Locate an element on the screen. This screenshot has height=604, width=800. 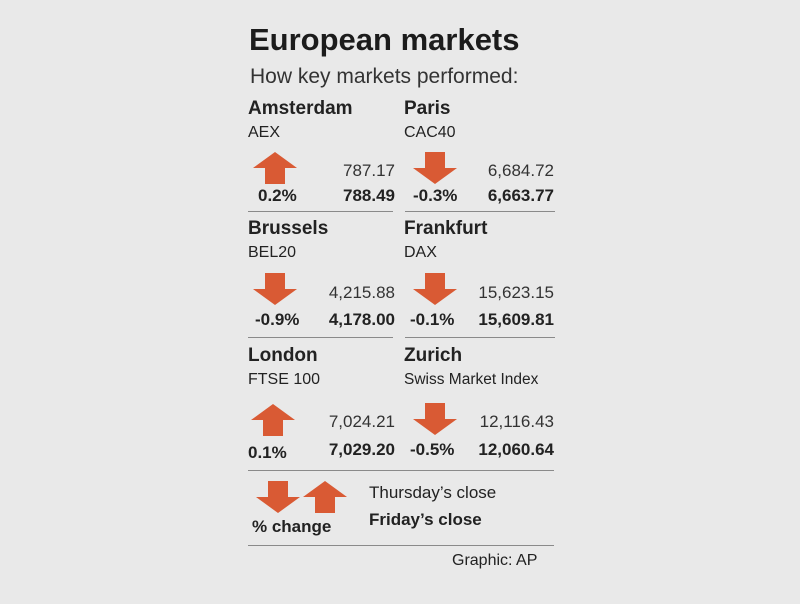
graphic-credit: Graphic: AP is located at coordinates (495, 560).